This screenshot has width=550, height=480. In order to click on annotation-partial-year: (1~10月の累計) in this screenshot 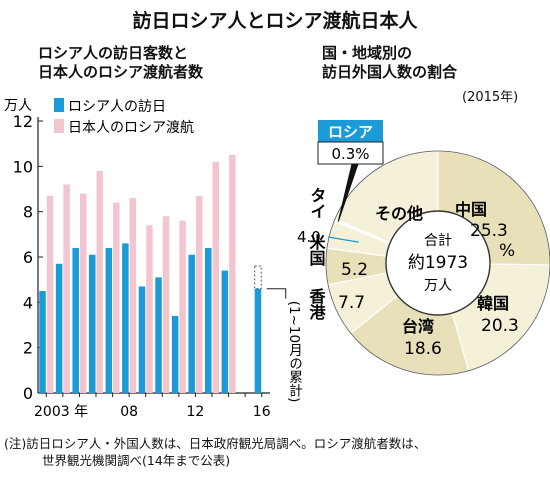, I will do `click(294, 352)`.